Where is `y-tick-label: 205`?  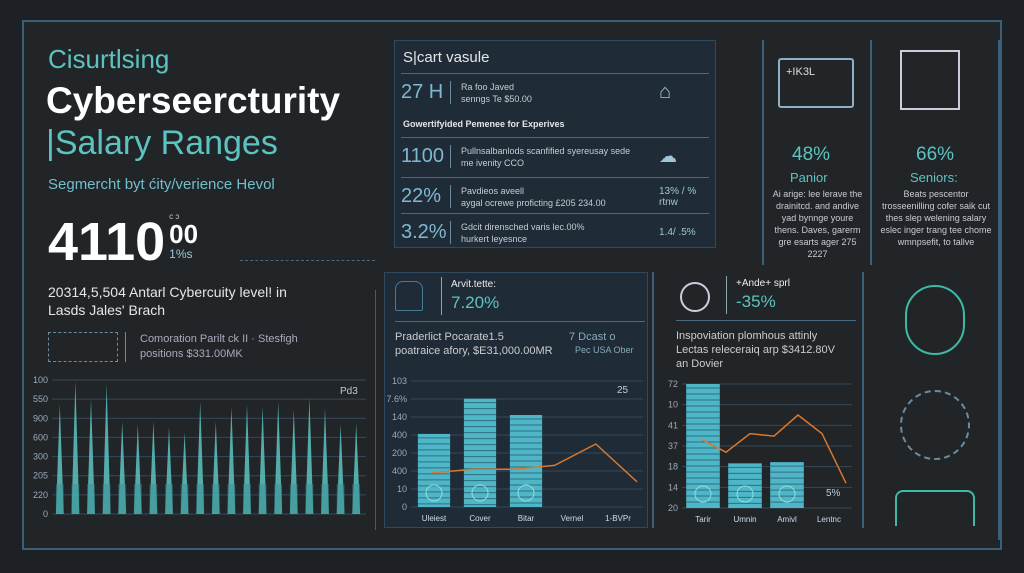
y-tick-label: 205 is located at coordinates (40, 476).